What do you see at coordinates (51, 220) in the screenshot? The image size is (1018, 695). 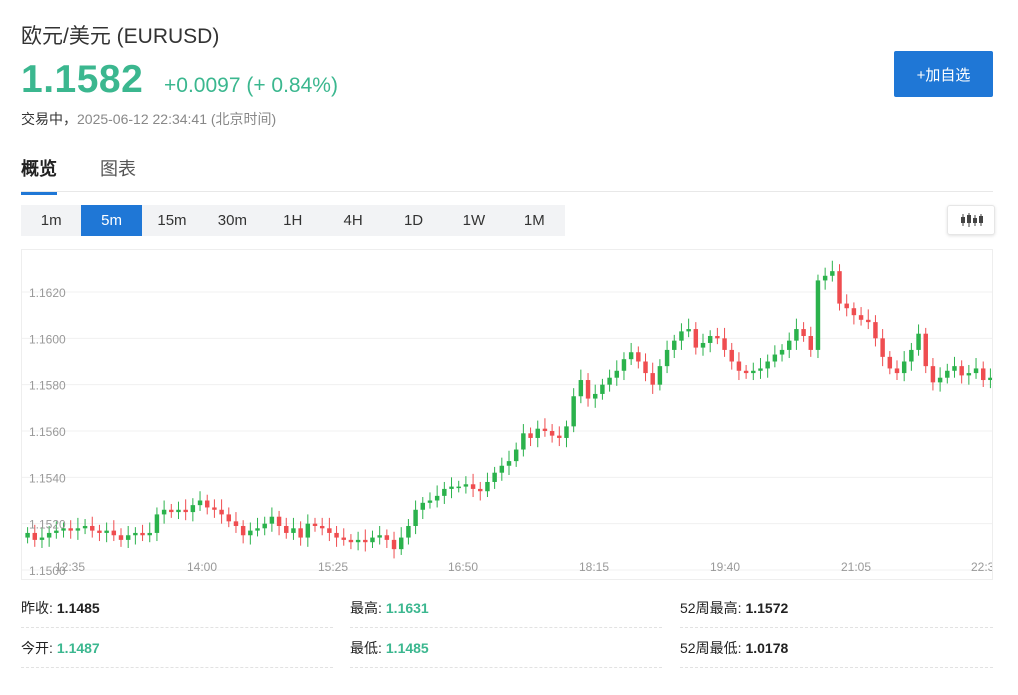 I see `period-1m: 1m` at bounding box center [51, 220].